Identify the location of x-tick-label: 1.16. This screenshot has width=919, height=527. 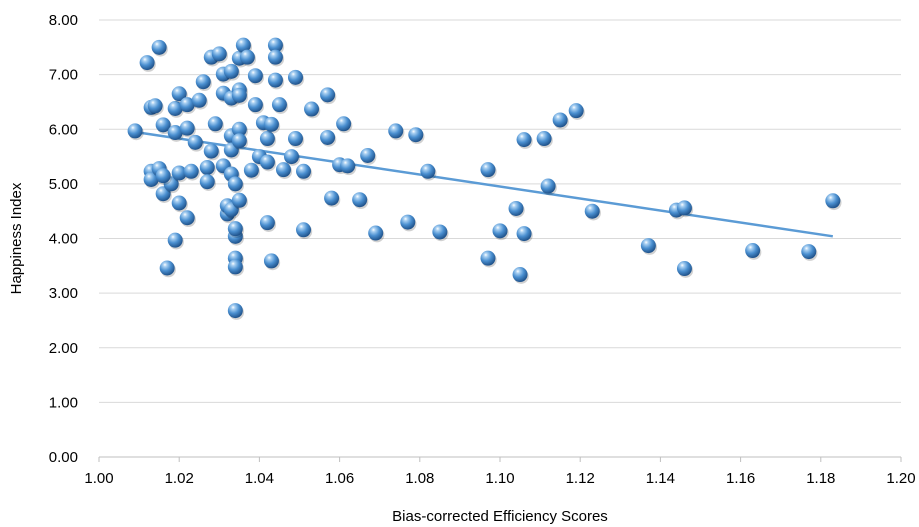
(740, 478).